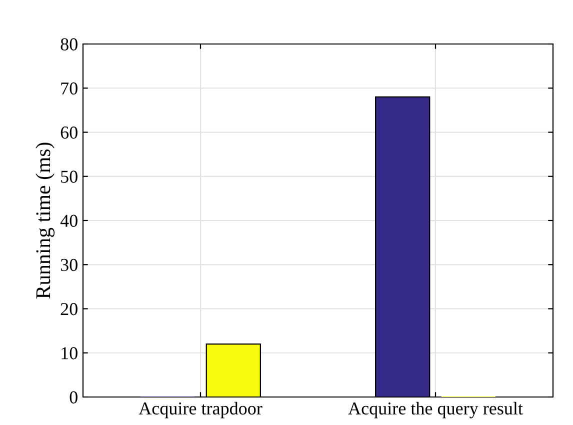  What do you see at coordinates (69, 132) in the screenshot?
I see `y-tick-label: 60` at bounding box center [69, 132].